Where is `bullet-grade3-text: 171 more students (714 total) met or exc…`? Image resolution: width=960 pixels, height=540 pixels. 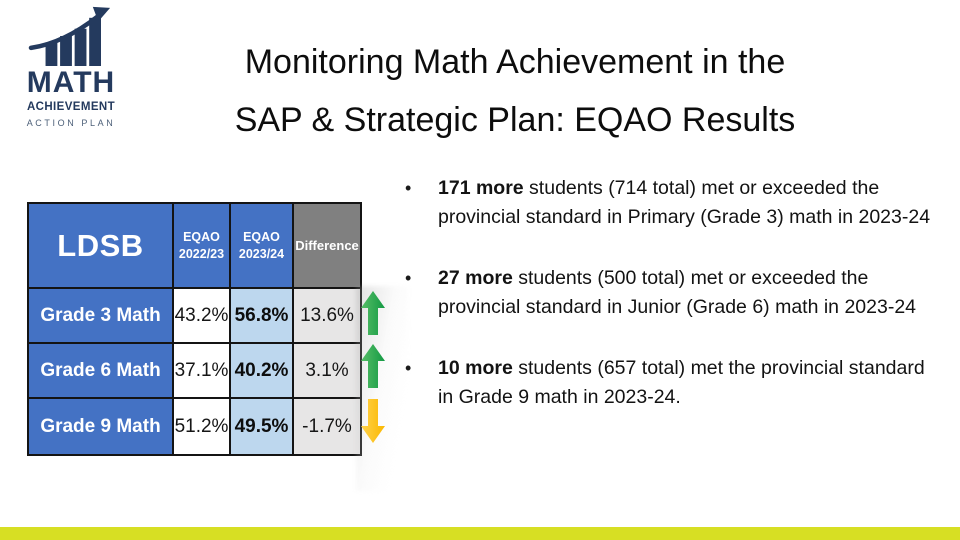 bullet-grade3-text: 171 more students (714 total) met or exc… is located at coordinates (687, 202).